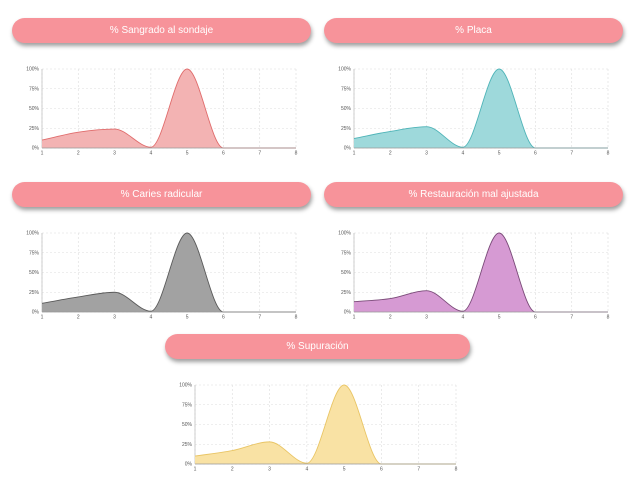  What do you see at coordinates (318, 428) in the screenshot?
I see `area-chart-supuracion: 0% 25% 50% 75% 100% 1 2 3 4 5 6 7 8` at bounding box center [318, 428].